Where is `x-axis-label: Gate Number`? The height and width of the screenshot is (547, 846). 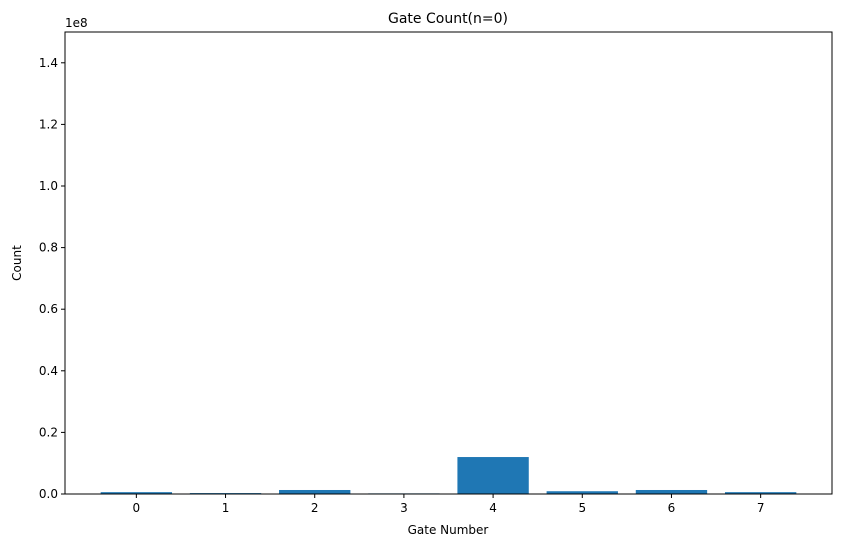
x-axis-label: Gate Number is located at coordinates (448, 530).